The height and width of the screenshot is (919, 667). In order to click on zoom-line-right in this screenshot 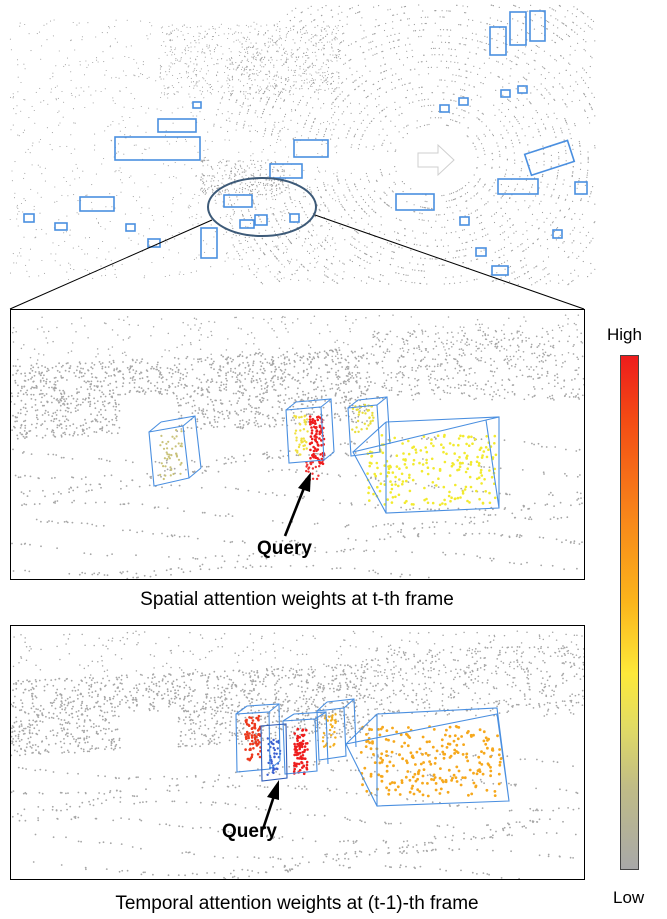, I will do `click(449, 262)`.